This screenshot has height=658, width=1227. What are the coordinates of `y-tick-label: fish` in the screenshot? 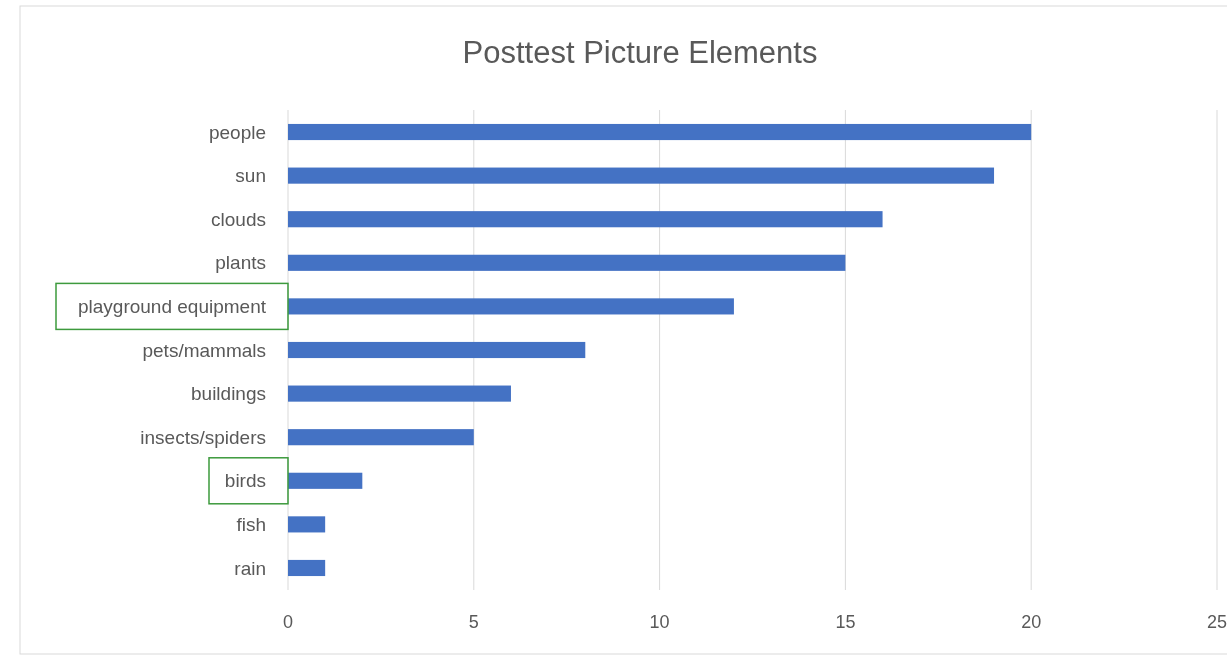 It's located at (251, 525).